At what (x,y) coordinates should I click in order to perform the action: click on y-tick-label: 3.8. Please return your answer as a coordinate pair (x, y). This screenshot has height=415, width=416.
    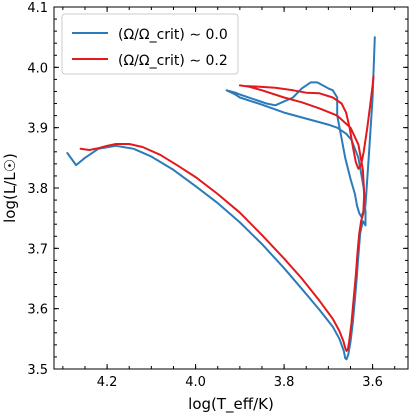
    Looking at the image, I should click on (37, 189).